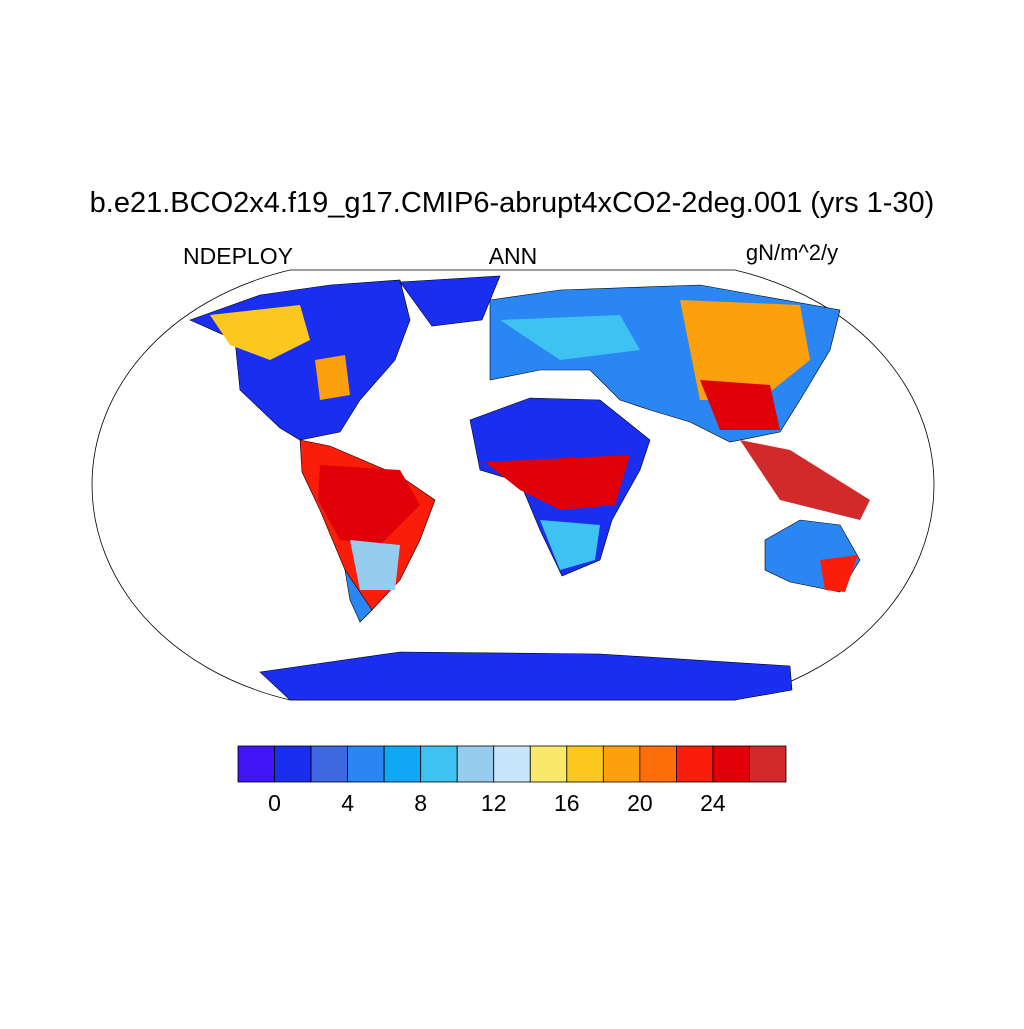 The width and height of the screenshot is (1024, 1029). I want to click on center-label: ANN, so click(513, 256).